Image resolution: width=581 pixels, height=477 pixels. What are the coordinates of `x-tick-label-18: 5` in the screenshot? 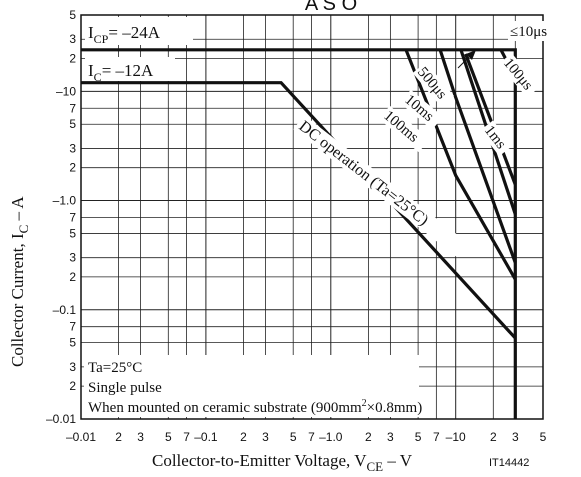 It's located at (543, 437).